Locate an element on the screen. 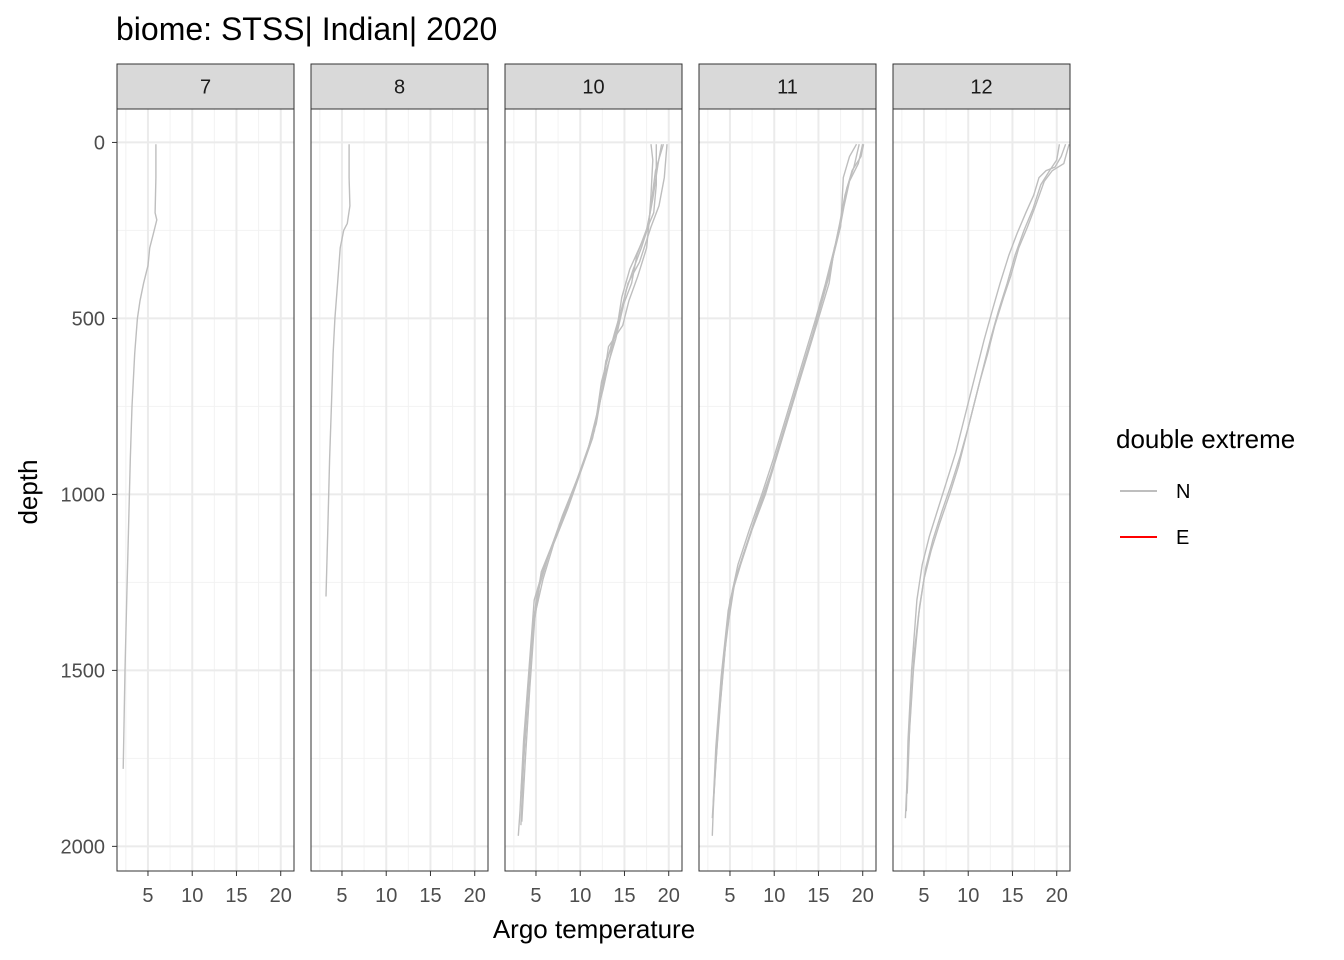  facet-panel-8: 8 5 10 15 20 is located at coordinates (399, 485).